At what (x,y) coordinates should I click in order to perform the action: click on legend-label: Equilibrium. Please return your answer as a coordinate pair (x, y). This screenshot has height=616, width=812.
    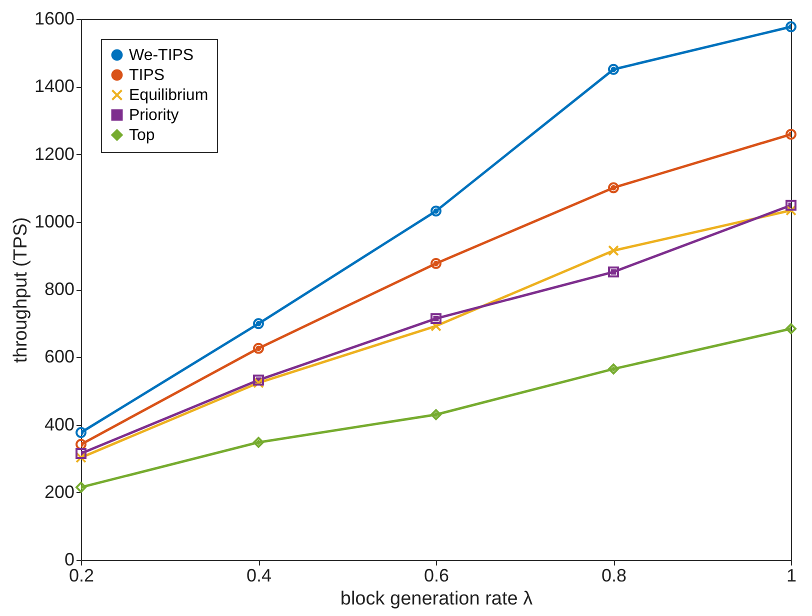
    Looking at the image, I should click on (168, 95).